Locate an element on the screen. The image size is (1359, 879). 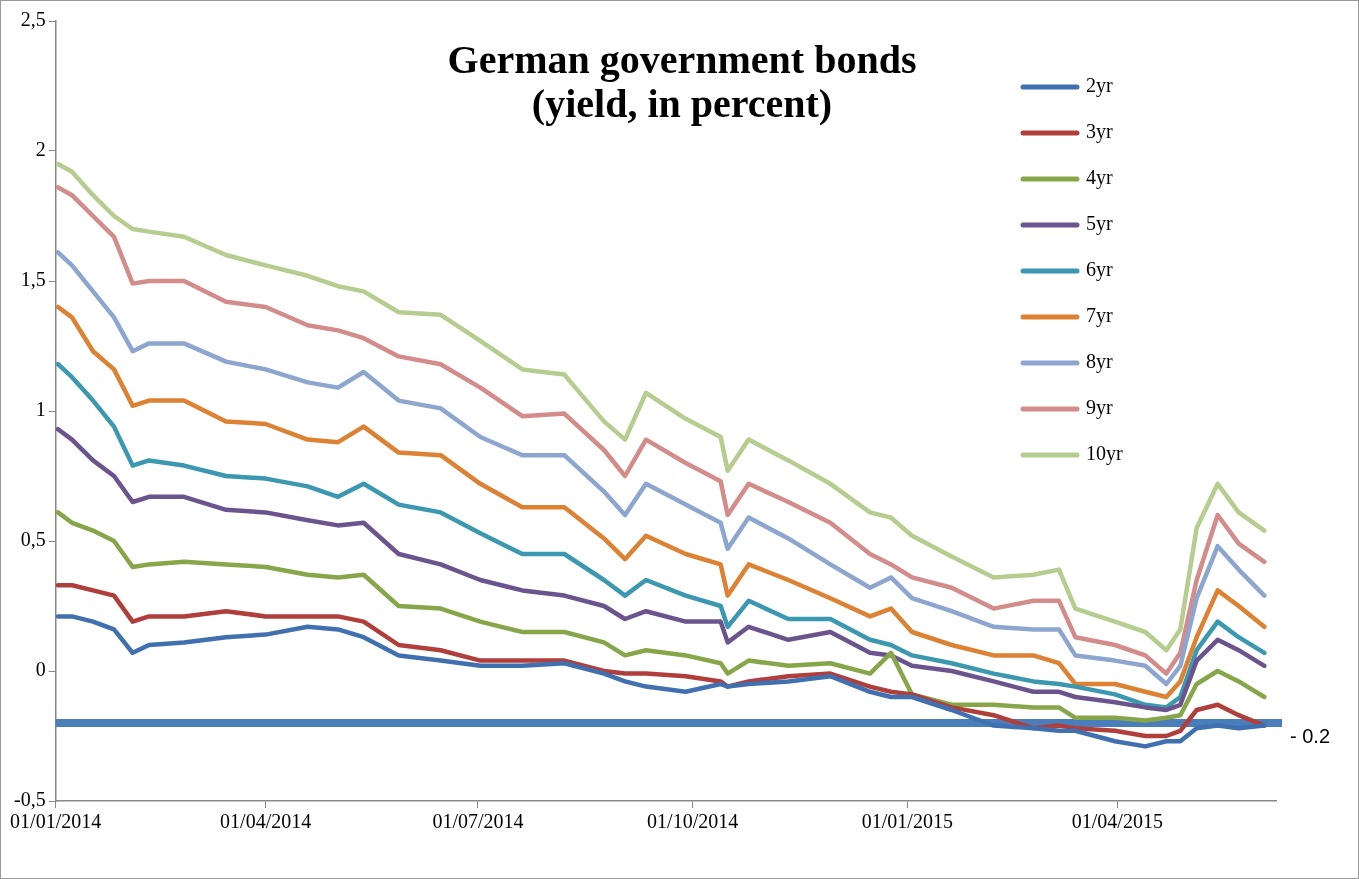
x-tick-label: 01/10/2014 is located at coordinates (693, 821).